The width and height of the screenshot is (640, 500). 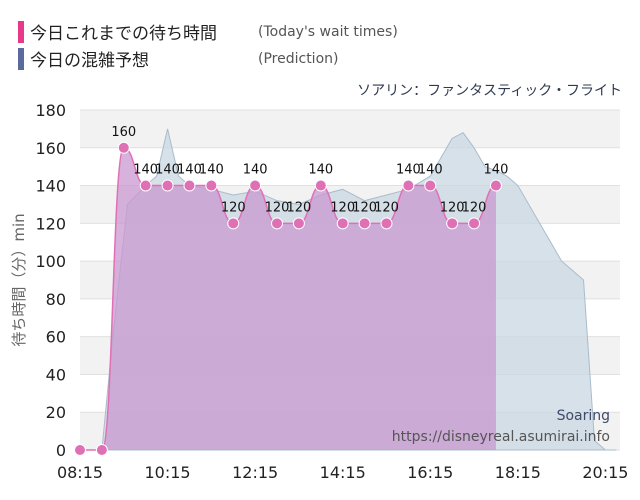 What do you see at coordinates (50, 280) in the screenshot?
I see `y-axis-ticks: 0 20 40 60 80 100 120 140 160 180` at bounding box center [50, 280].